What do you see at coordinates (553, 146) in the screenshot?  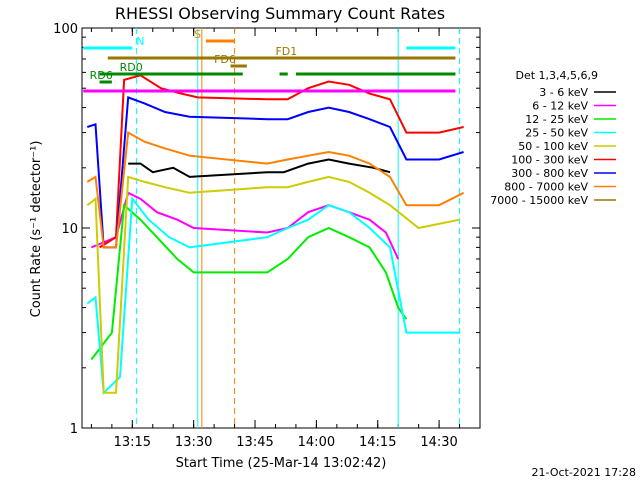 I see `legend-label: 50 - 100 keV` at bounding box center [553, 146].